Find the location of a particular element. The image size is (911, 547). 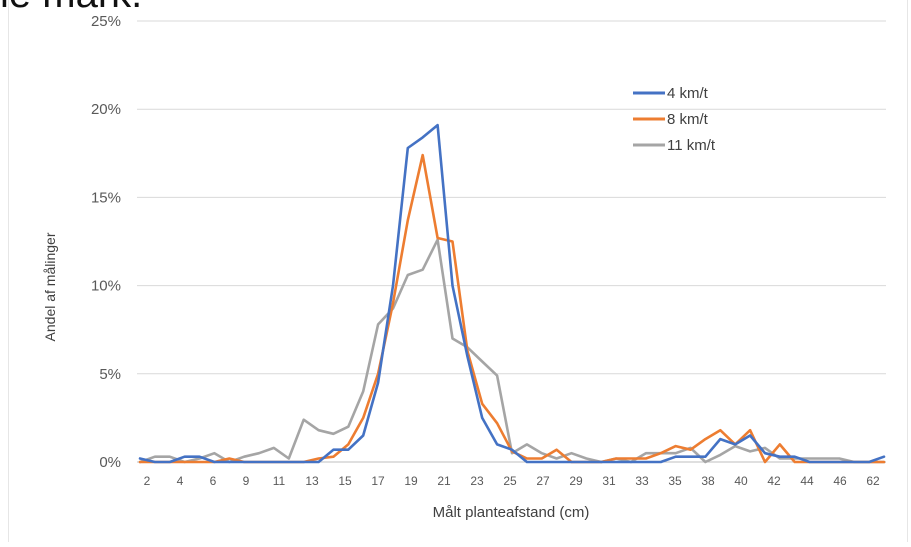

x-tick-label: 17 is located at coordinates (378, 481).